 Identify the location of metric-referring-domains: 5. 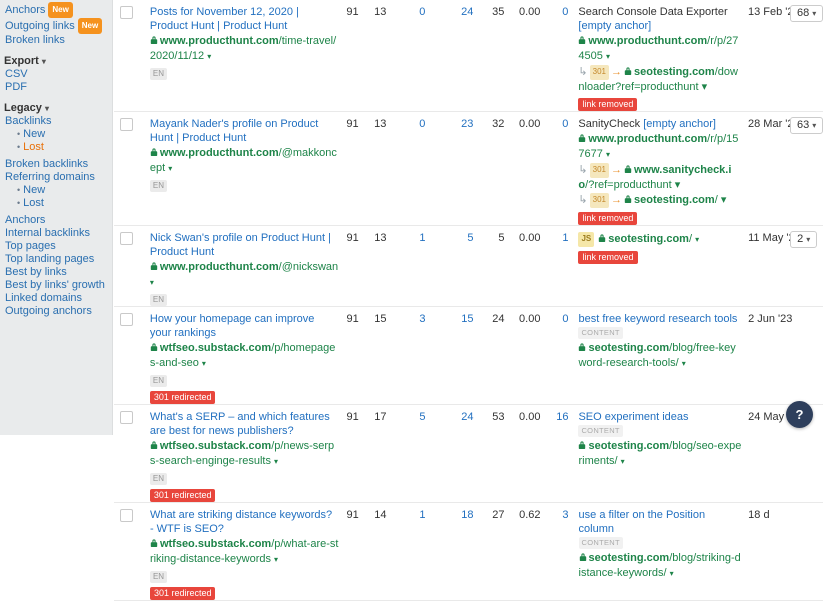
(405, 417).